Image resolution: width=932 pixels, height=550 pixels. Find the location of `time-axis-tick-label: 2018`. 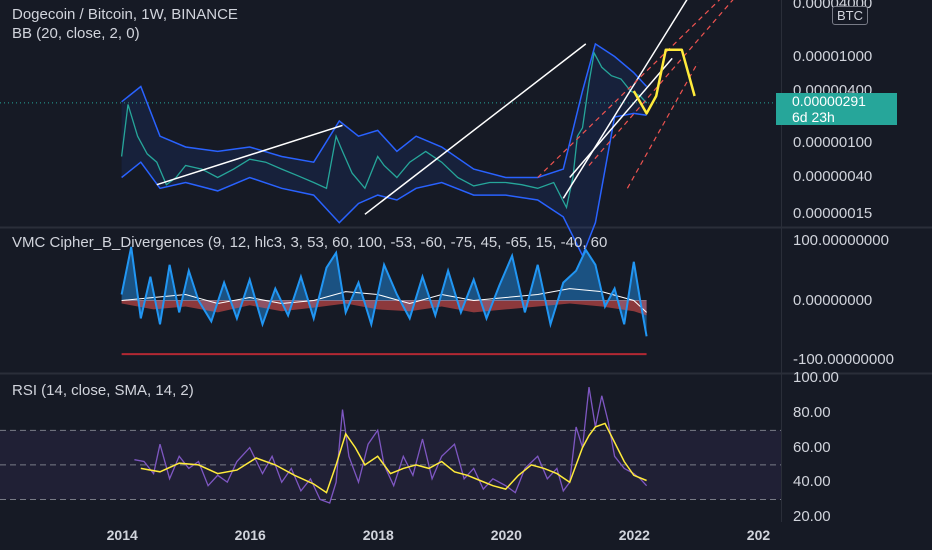

time-axis-tick-label: 2018 is located at coordinates (378, 535).